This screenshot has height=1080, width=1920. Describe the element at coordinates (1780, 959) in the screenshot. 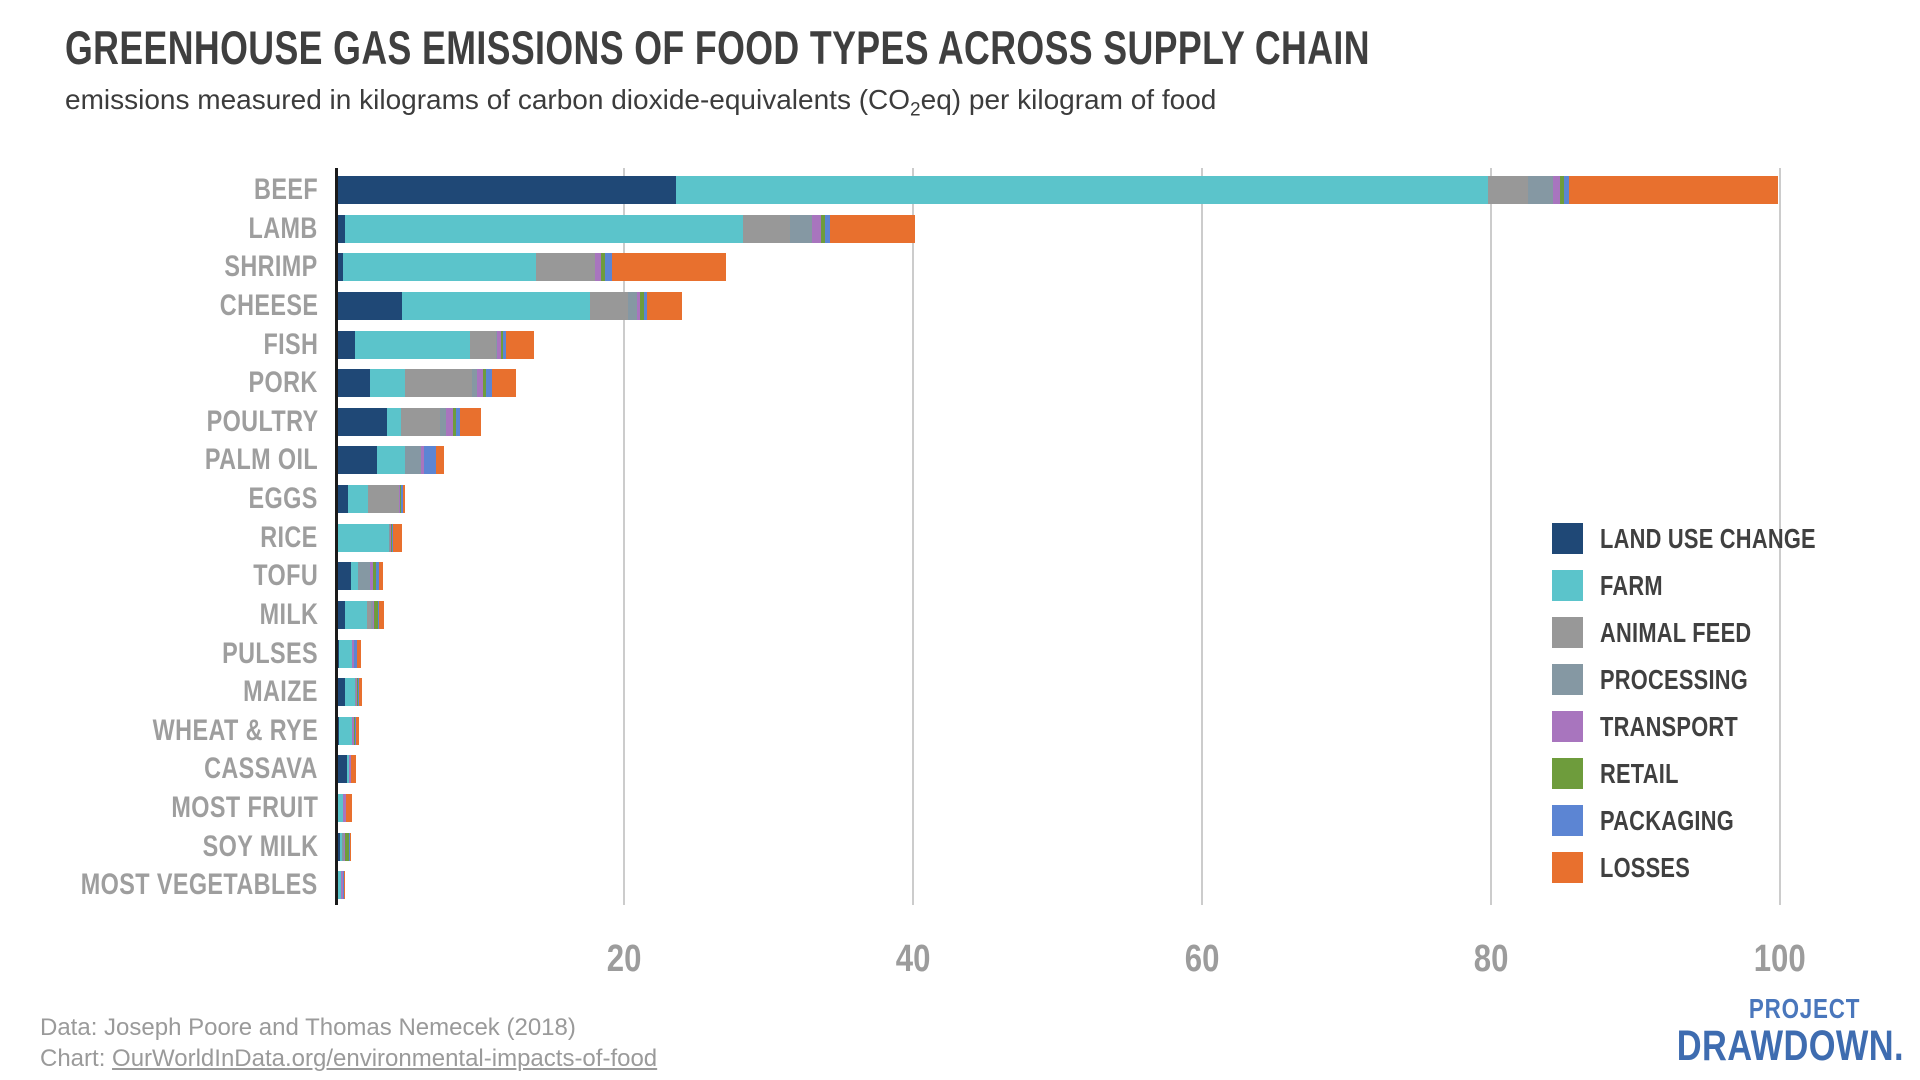

I see `x-tick-100: 100` at that location.